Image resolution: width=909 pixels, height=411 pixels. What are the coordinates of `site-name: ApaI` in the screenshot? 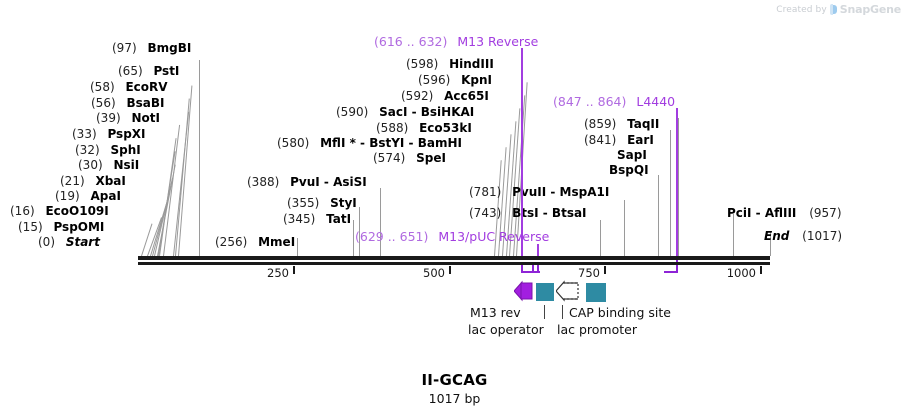 It's located at (105, 196).